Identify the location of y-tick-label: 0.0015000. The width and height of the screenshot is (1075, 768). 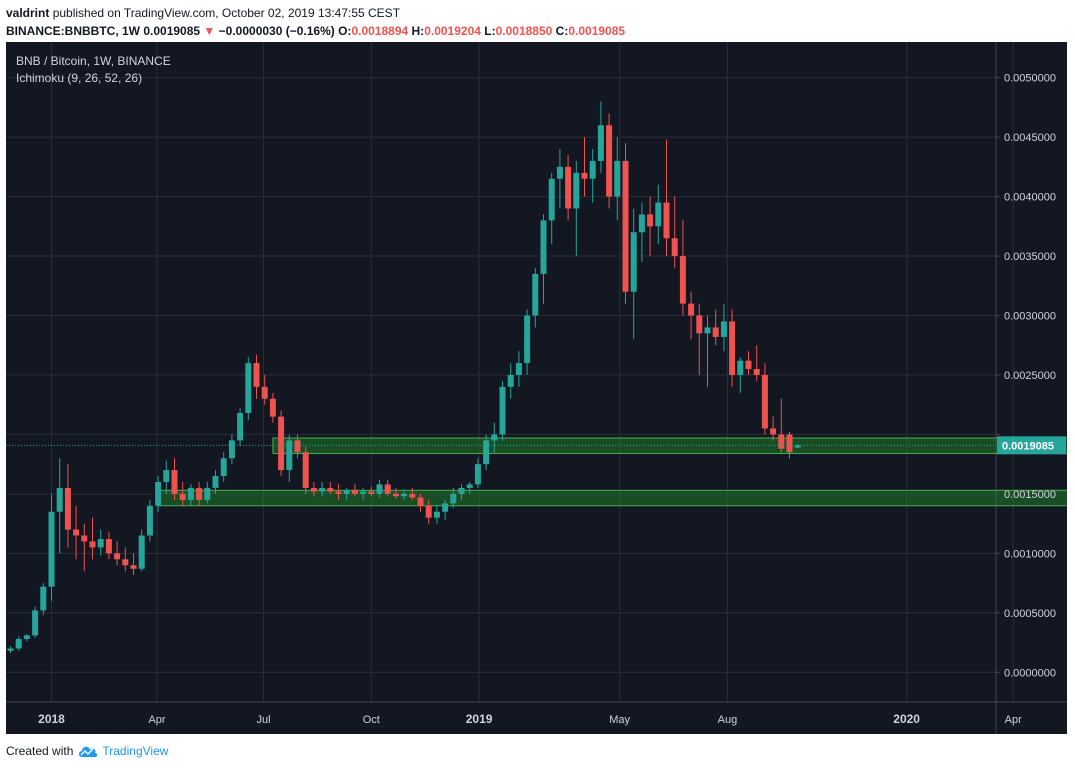
(1030, 495).